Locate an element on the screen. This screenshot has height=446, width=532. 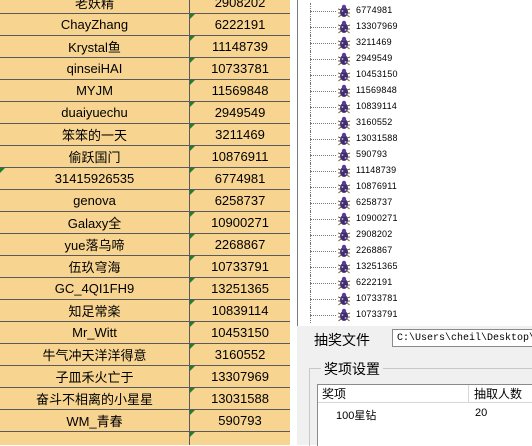
table-row: Galaxy全 10900271 is located at coordinates (145, 223).